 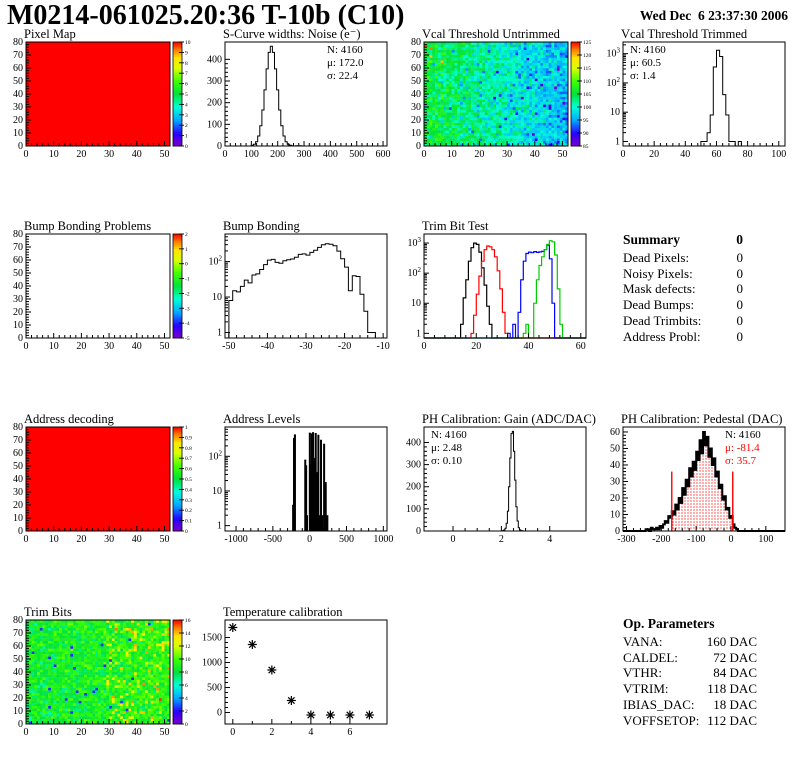 I want to click on svg-text: PH Calibration: Gain (ADC/DAC), so click(x=509, y=419).